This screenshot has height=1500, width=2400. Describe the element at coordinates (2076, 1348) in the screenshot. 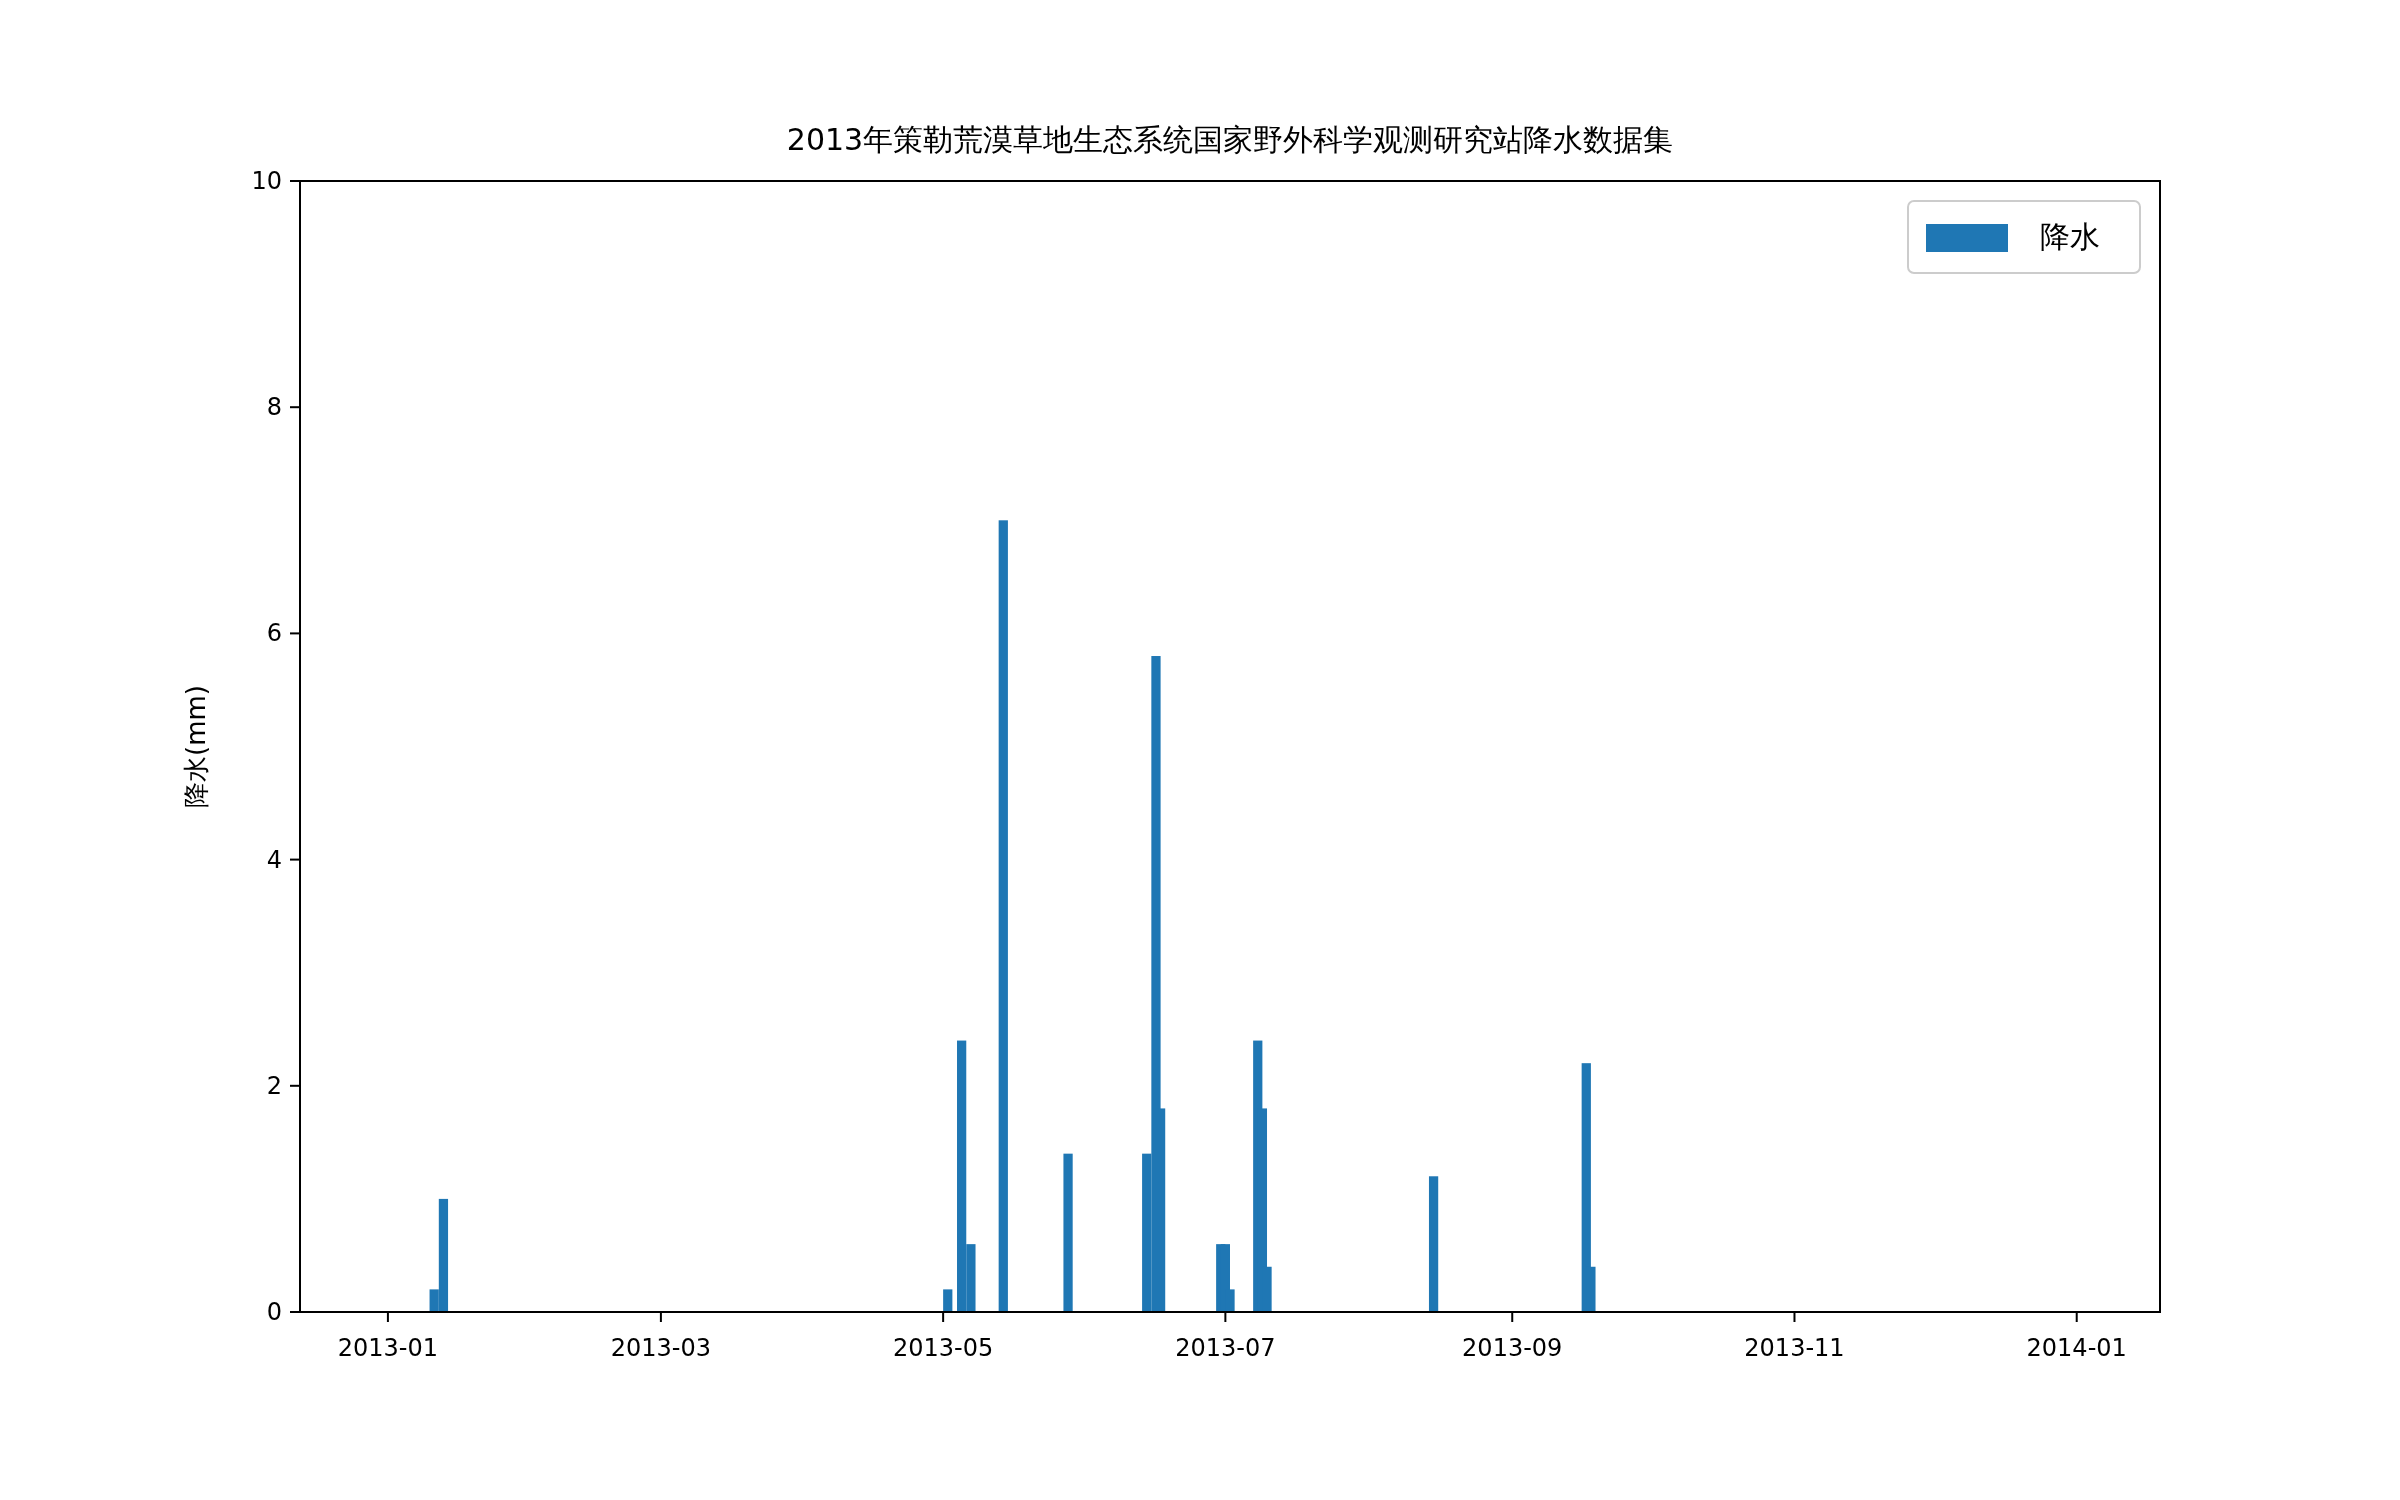

I see `x-tick-label: 2014-01` at that location.